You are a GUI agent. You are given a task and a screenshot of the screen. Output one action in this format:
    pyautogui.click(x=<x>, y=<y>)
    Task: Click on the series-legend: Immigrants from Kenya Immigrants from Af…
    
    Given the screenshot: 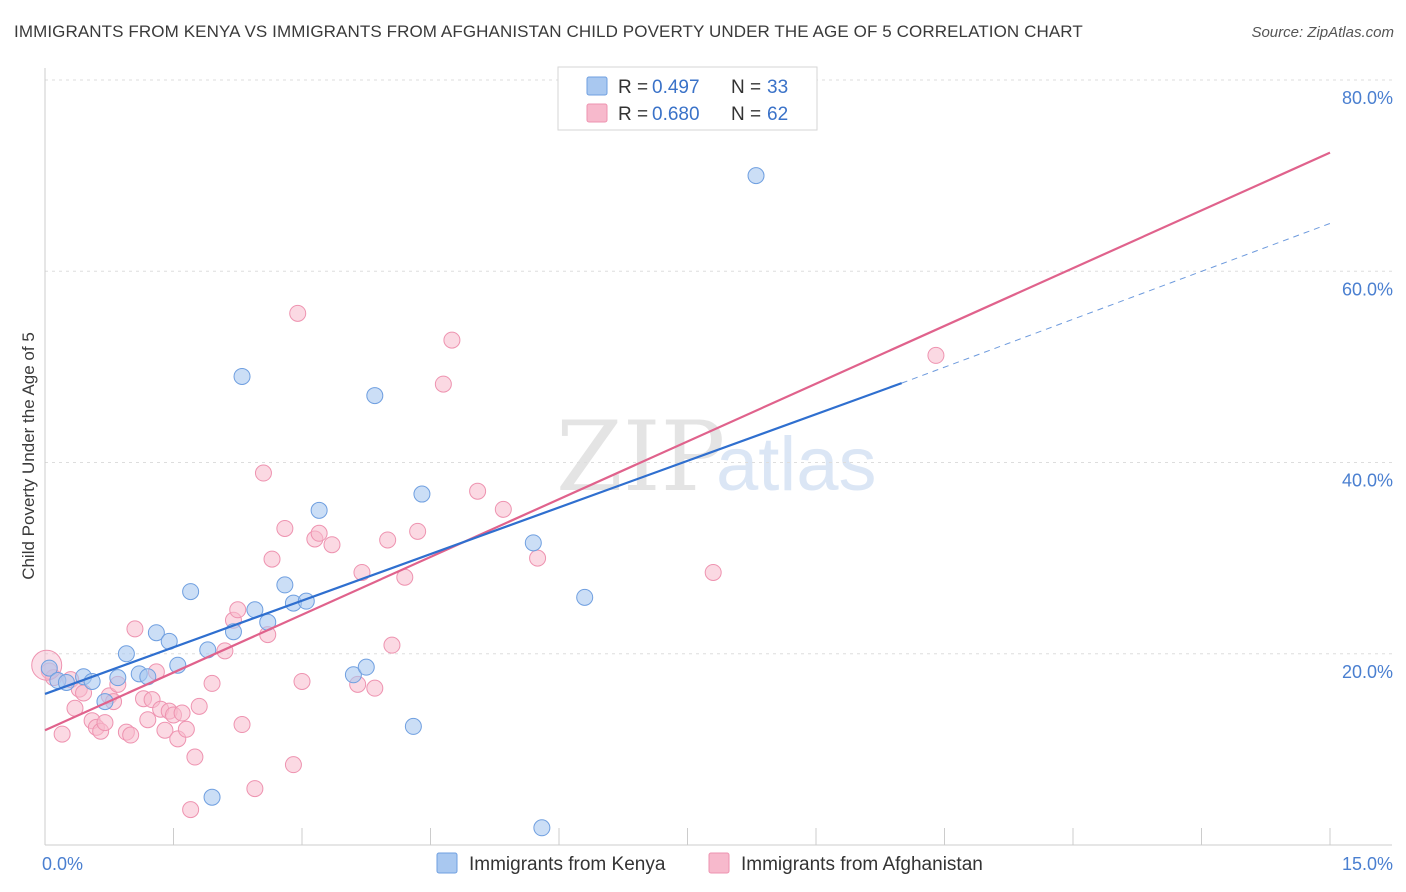 What is the action you would take?
    pyautogui.click(x=709, y=863)
    